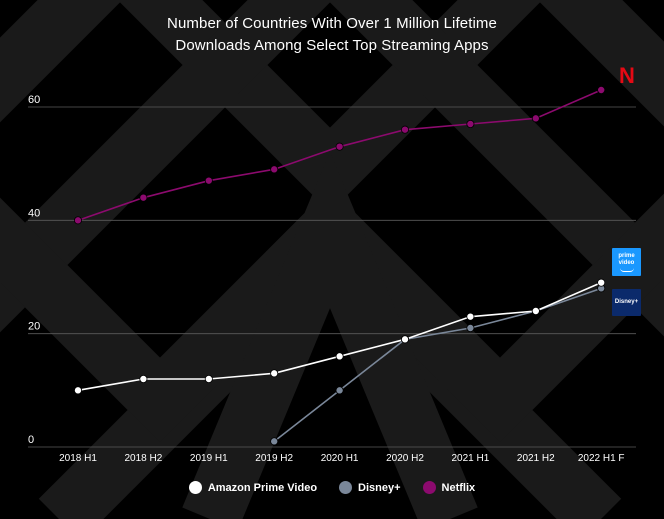 The height and width of the screenshot is (519, 664). What do you see at coordinates (34, 100) in the screenshot?
I see `y-tick-label: 60` at bounding box center [34, 100].